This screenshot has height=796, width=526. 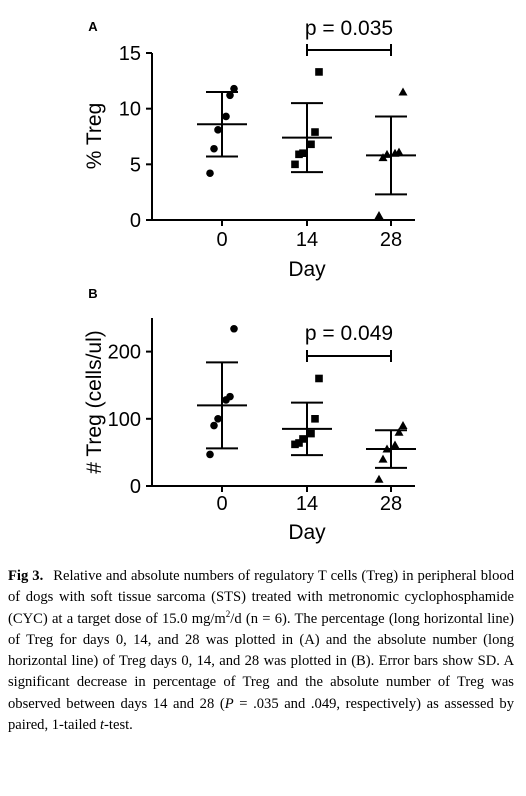 What do you see at coordinates (26, 576) in the screenshot?
I see `caption-label: Fig 3.` at bounding box center [26, 576].